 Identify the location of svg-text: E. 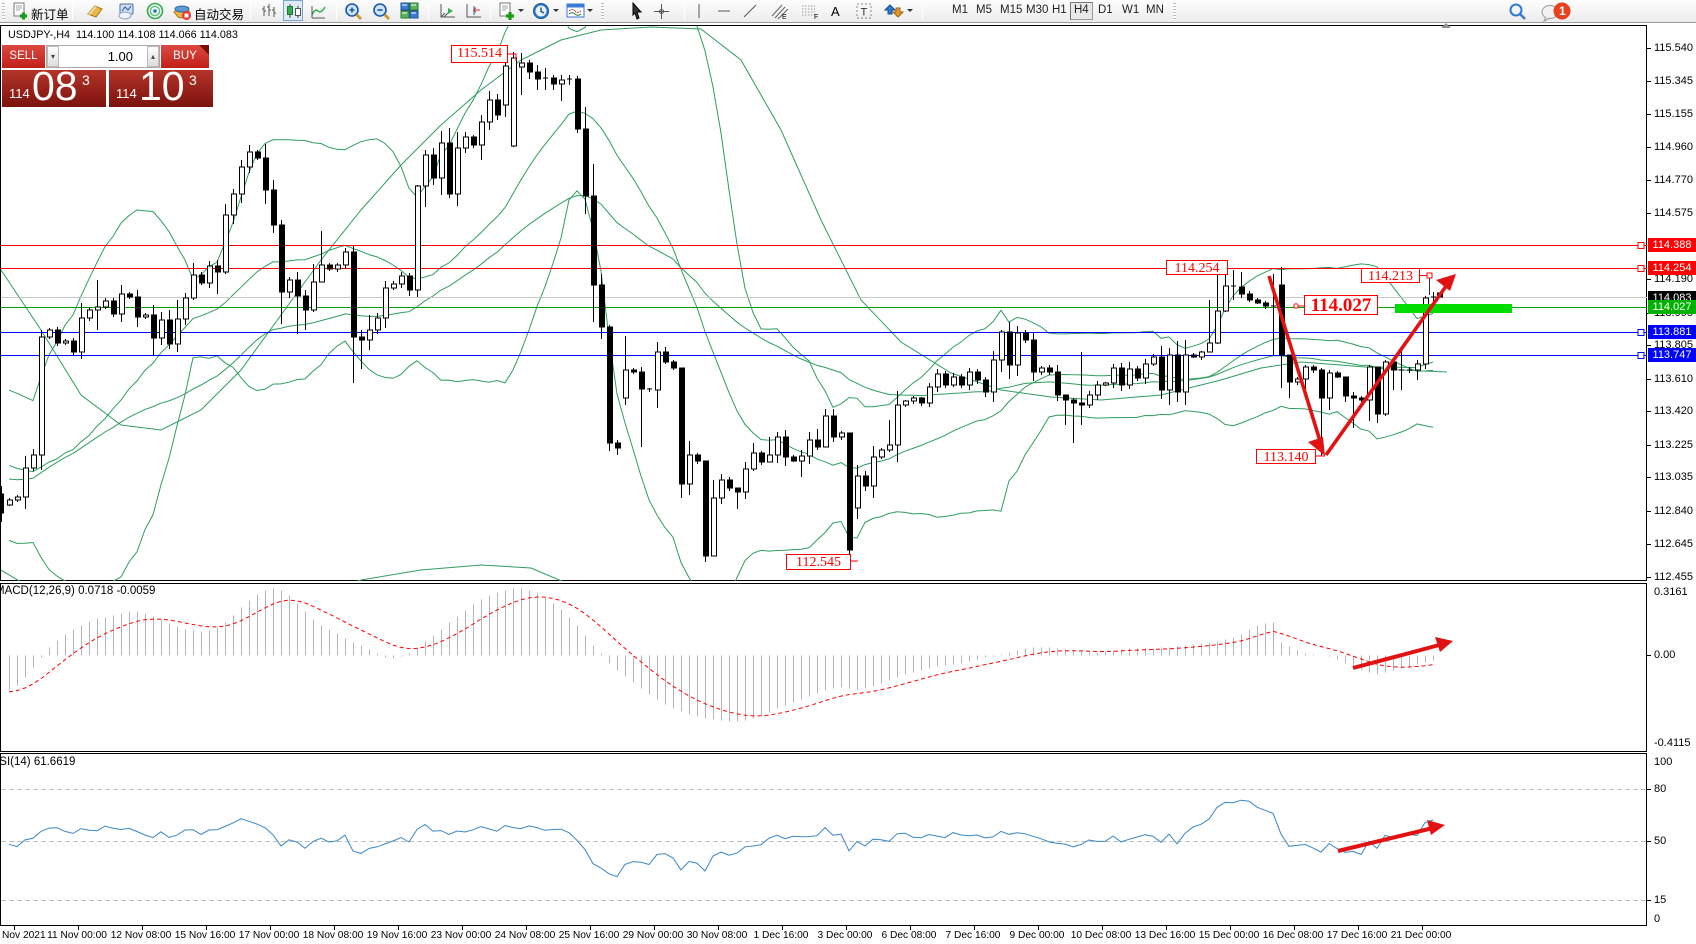
(784, 17).